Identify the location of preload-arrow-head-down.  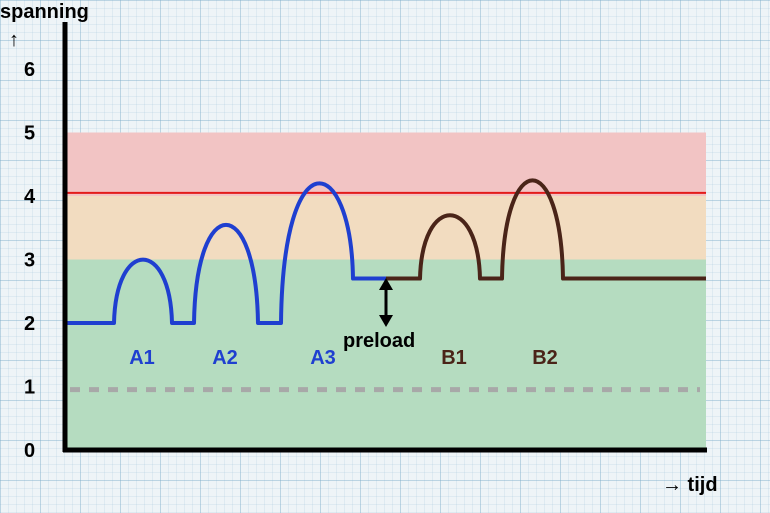
(386, 321).